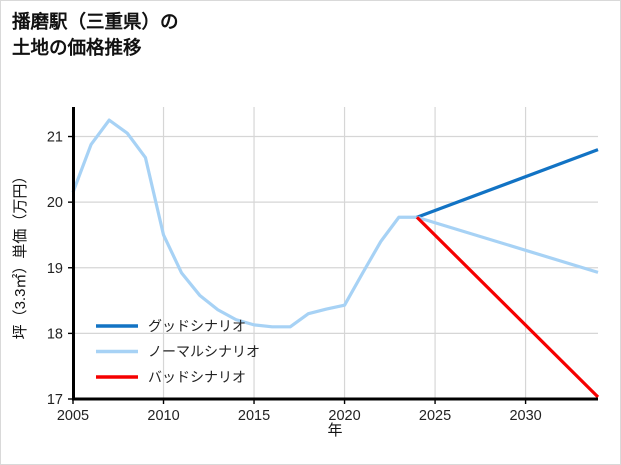 The height and width of the screenshot is (465, 621). What do you see at coordinates (55, 138) in the screenshot?
I see `y-tick-label: 21` at bounding box center [55, 138].